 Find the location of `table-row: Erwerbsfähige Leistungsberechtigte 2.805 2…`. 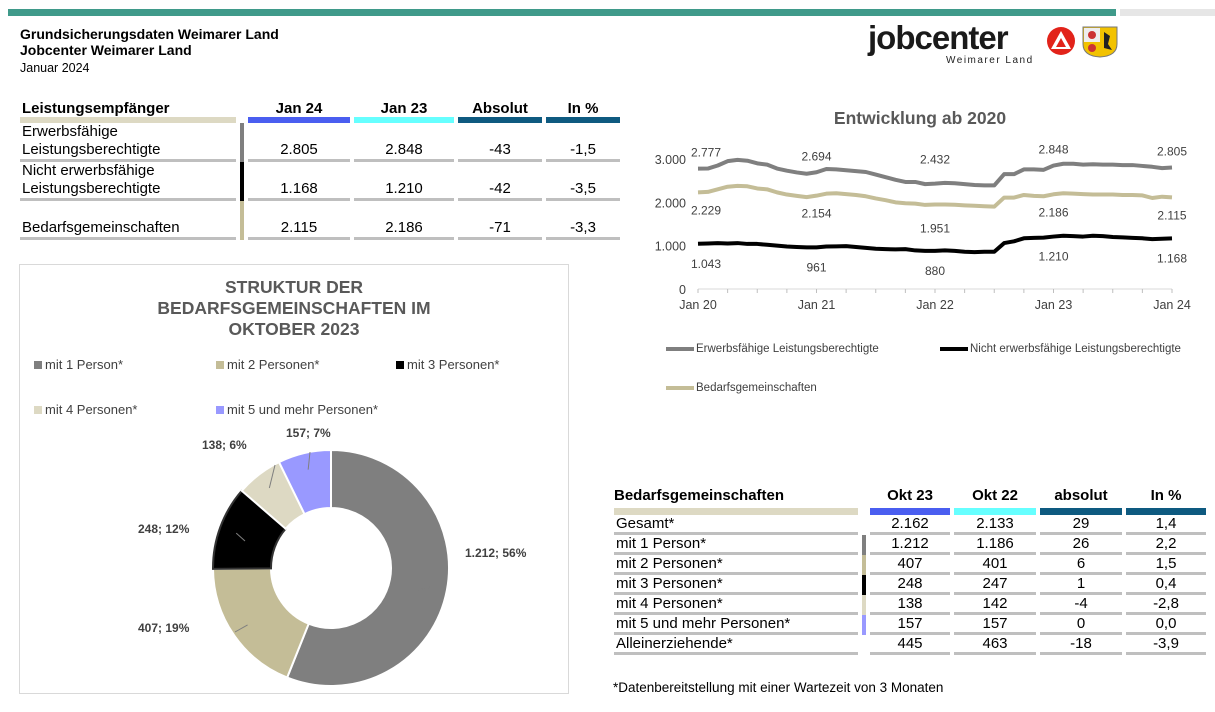

table-row: Erwerbsfähige Leistungsberechtigte 2.805 2… is located at coordinates (320, 142).